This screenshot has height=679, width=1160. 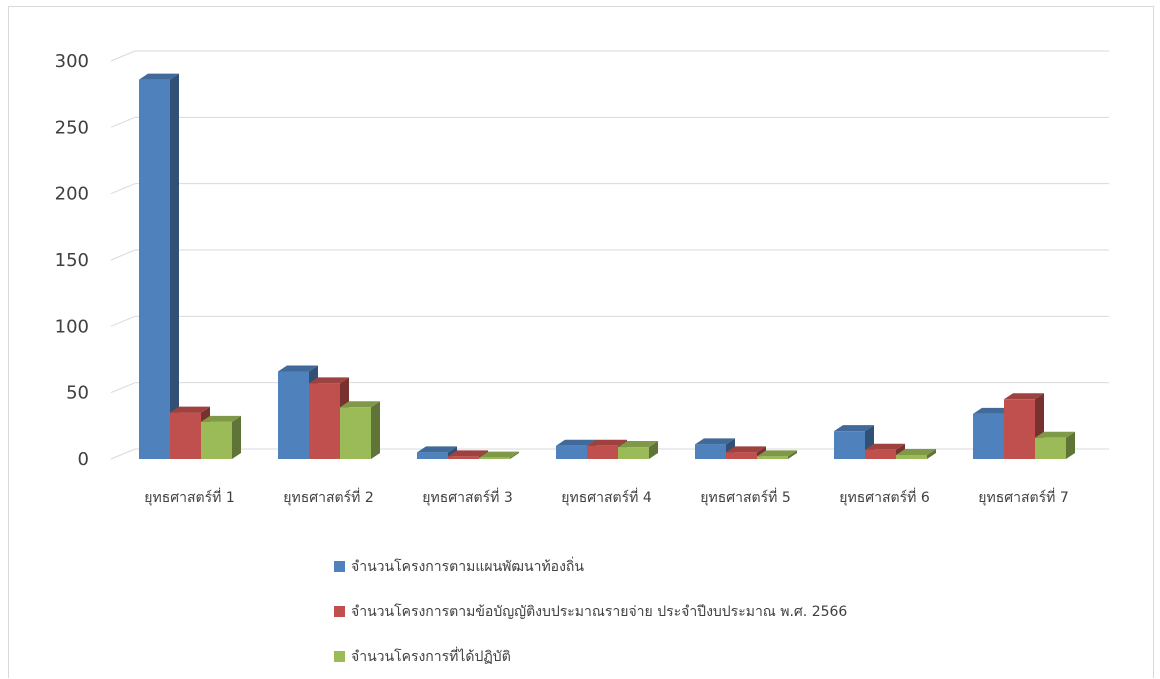 I want to click on x-tick-label-7: ยุทธศาสตร์ที่ 7, so click(x=1023, y=497).